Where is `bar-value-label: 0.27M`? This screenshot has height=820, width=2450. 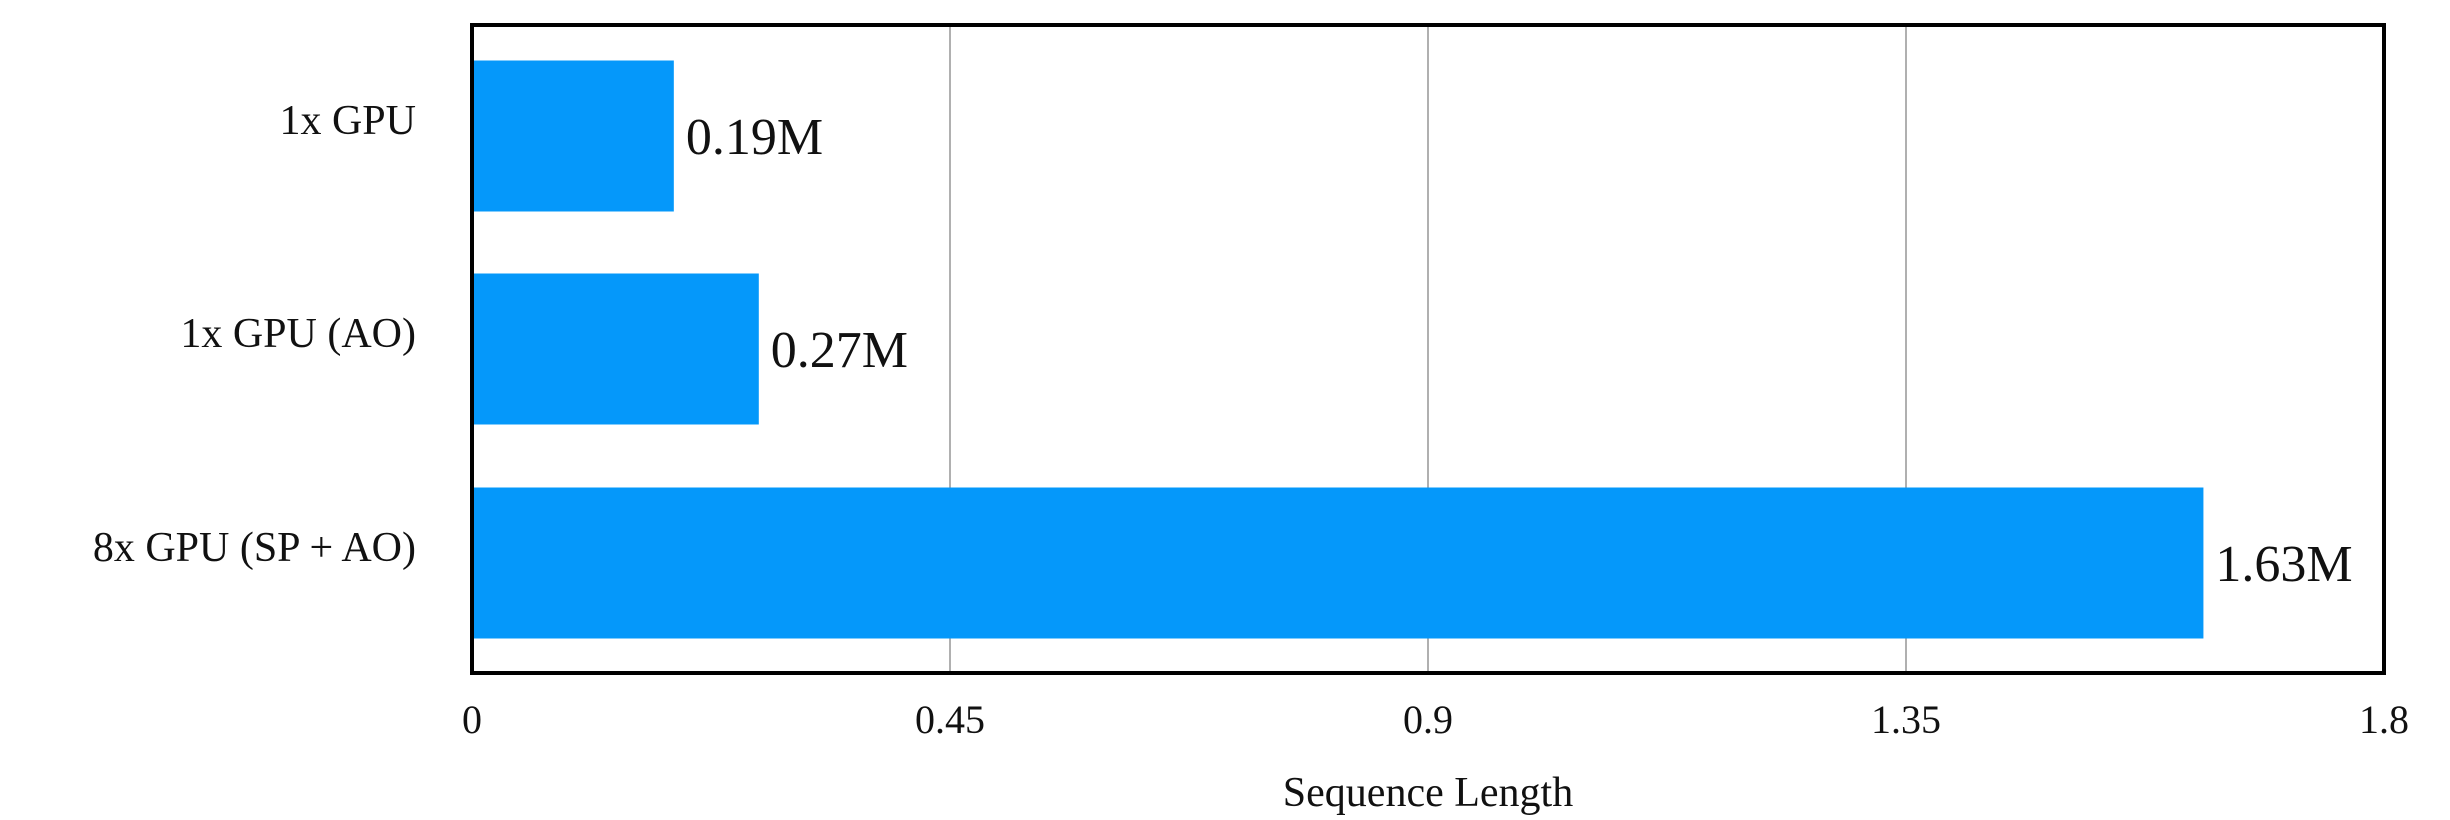
bar-value-label: 0.27M is located at coordinates (839, 350).